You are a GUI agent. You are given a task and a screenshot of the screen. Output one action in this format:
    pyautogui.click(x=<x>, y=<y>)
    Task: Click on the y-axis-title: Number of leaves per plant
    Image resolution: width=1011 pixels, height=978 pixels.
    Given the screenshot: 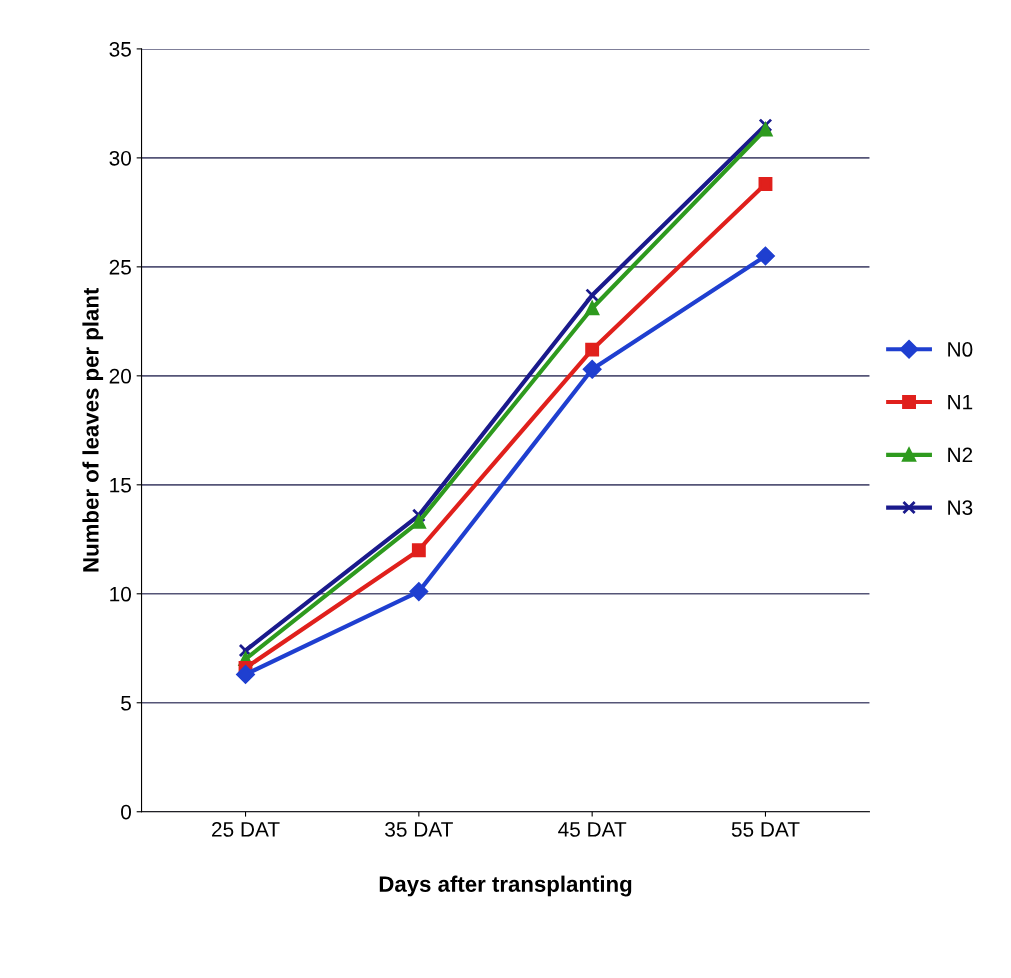 What is the action you would take?
    pyautogui.click(x=93, y=429)
    